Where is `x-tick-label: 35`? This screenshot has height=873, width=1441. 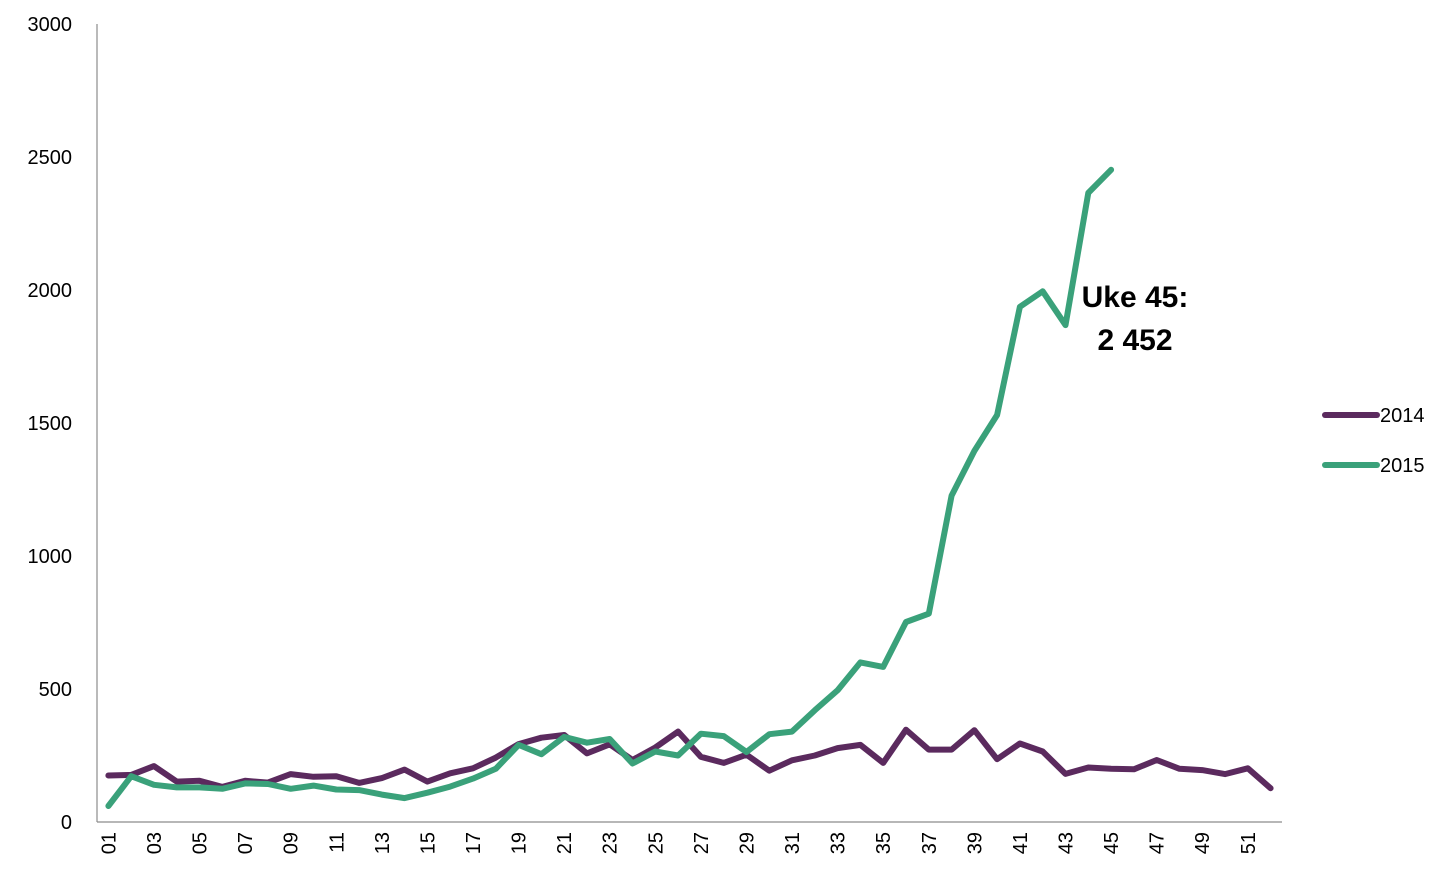 x-tick-label: 35 is located at coordinates (884, 843).